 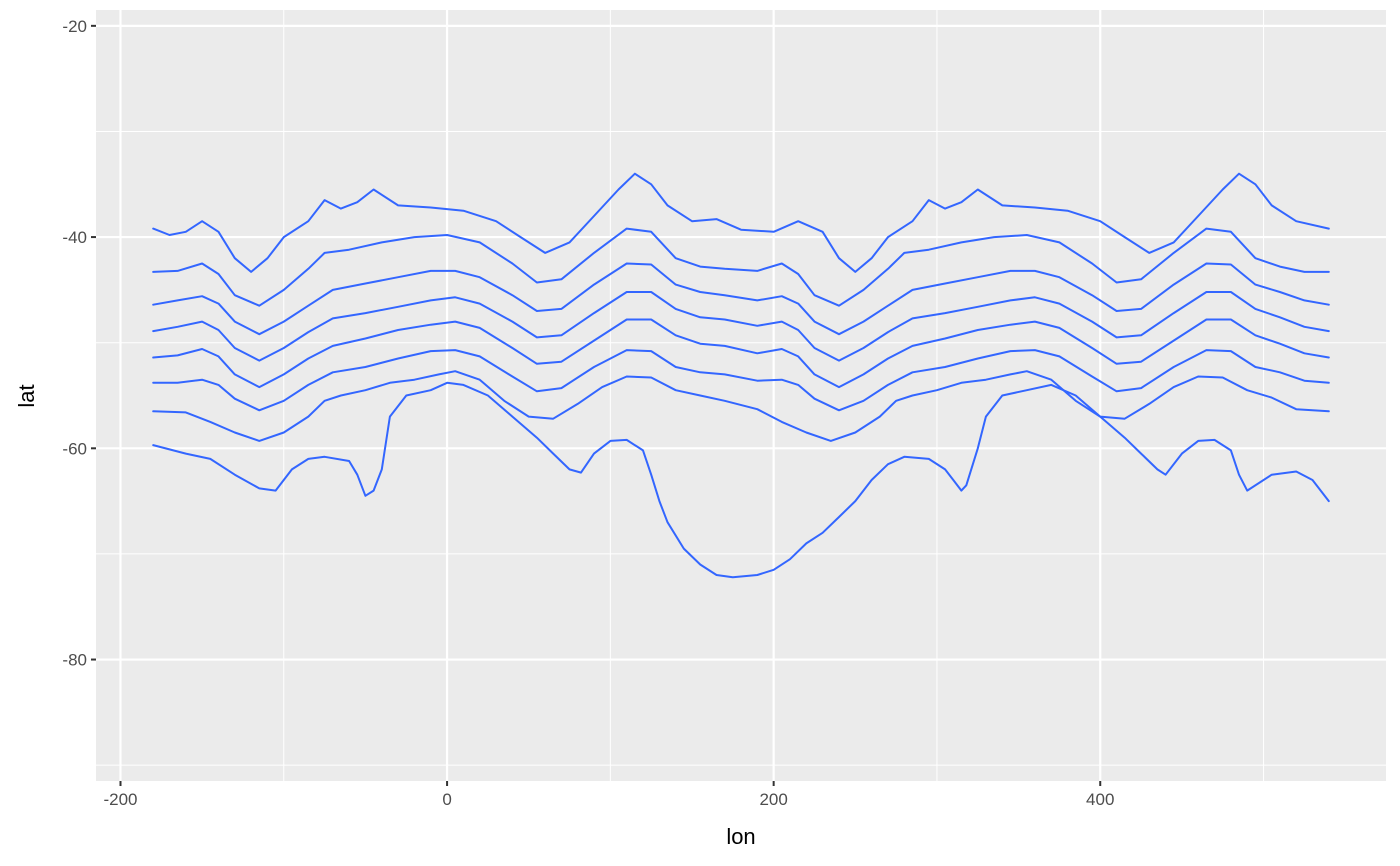 I want to click on x-tick-label: 400, so click(x=1100, y=799).